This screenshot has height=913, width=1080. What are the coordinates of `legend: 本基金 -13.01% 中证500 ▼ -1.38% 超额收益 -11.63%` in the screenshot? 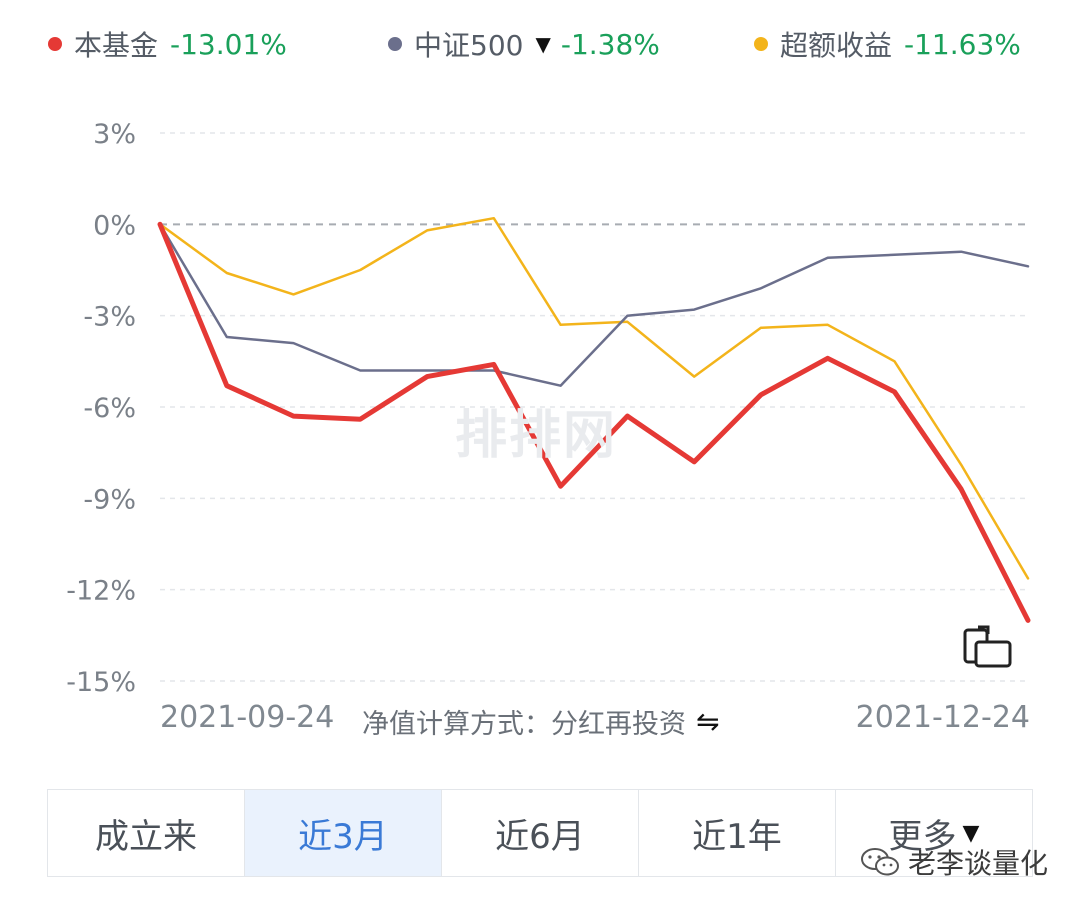 It's located at (540, 46).